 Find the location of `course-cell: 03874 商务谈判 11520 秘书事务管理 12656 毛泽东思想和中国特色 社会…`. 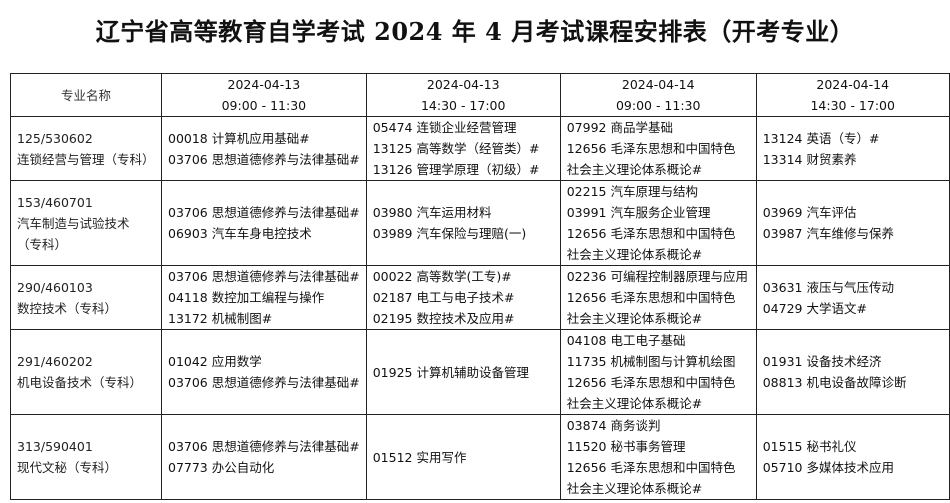

course-cell: 03874 商务谈判 11520 秘书事务管理 12656 毛泽东思想和中国特色 社会… is located at coordinates (658, 457).